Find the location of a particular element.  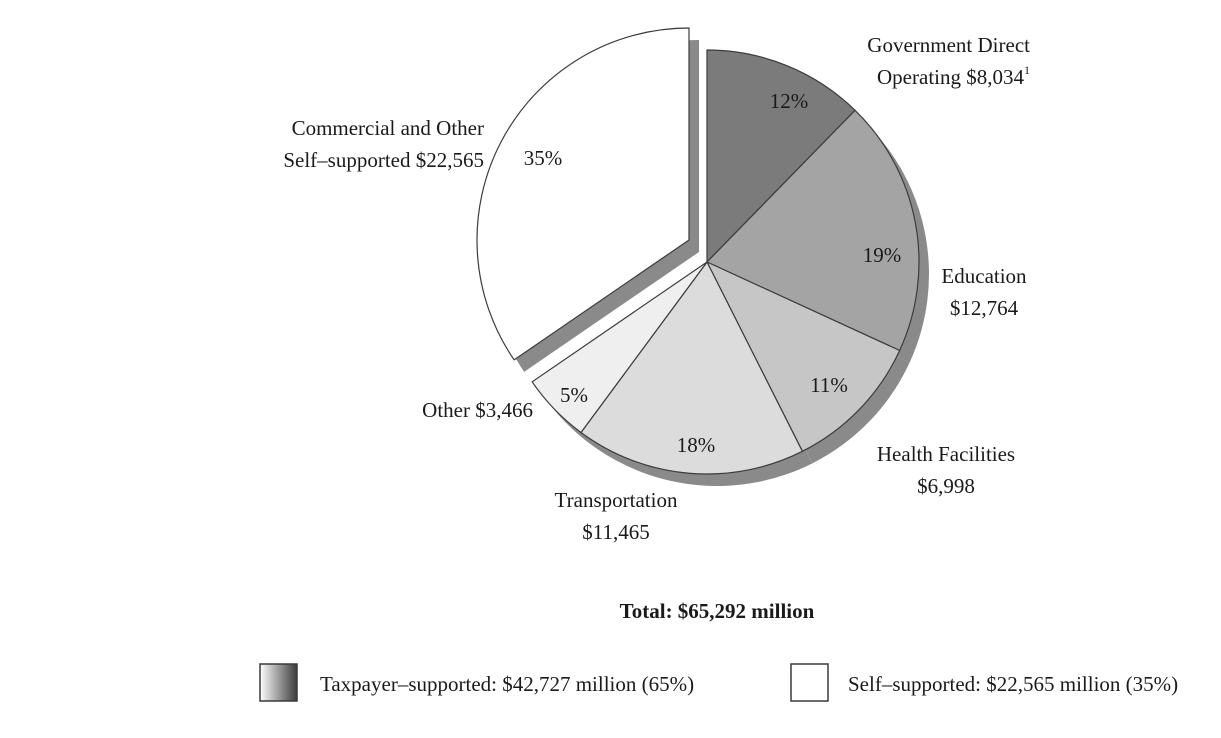

category-label-line: Other $3,466 is located at coordinates (477, 410).